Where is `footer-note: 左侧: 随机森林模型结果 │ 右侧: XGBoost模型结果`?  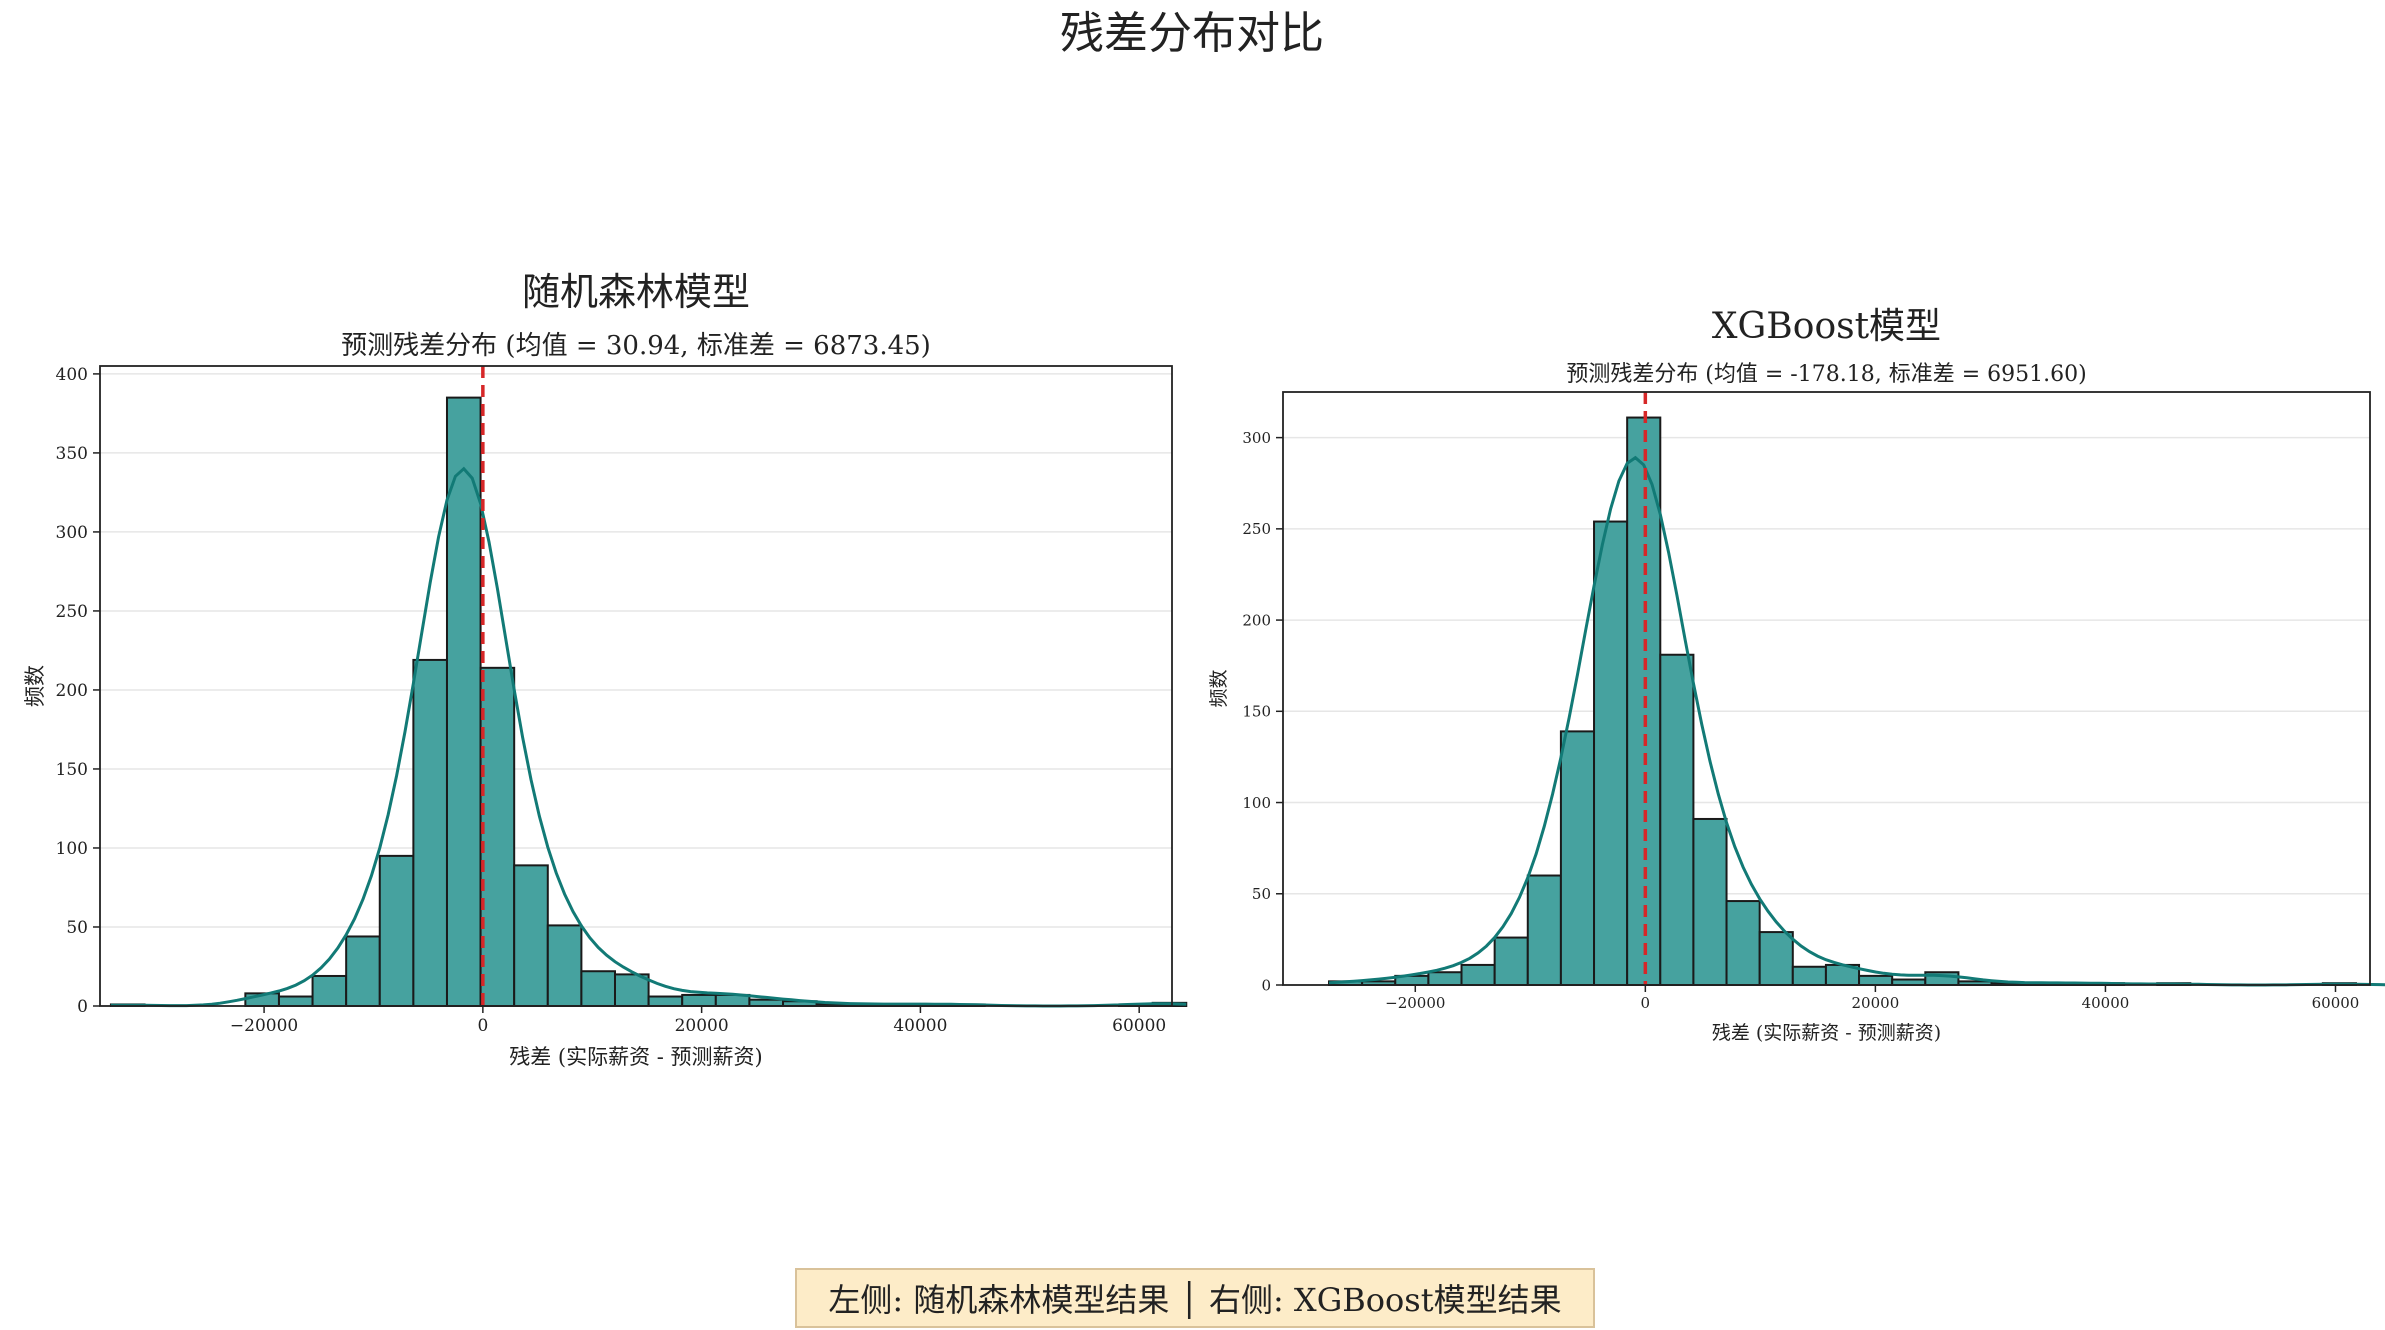 footer-note: 左侧: 随机森林模型结果 │ 右侧: XGBoost模型结果 is located at coordinates (1195, 1298).